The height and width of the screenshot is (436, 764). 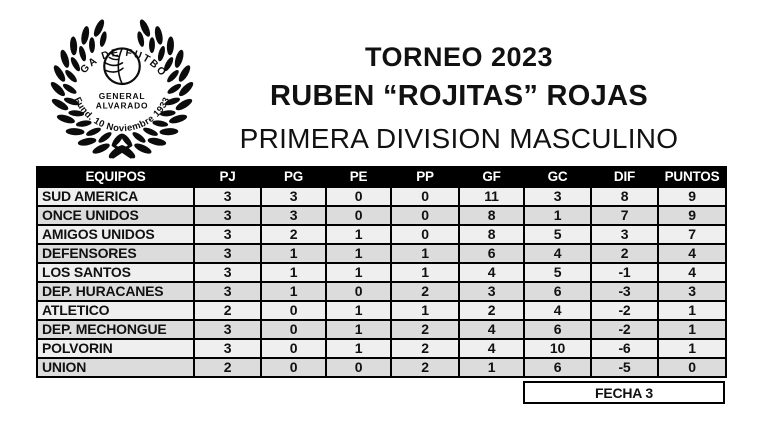 I want to click on ball-icon, so click(x=122, y=66).